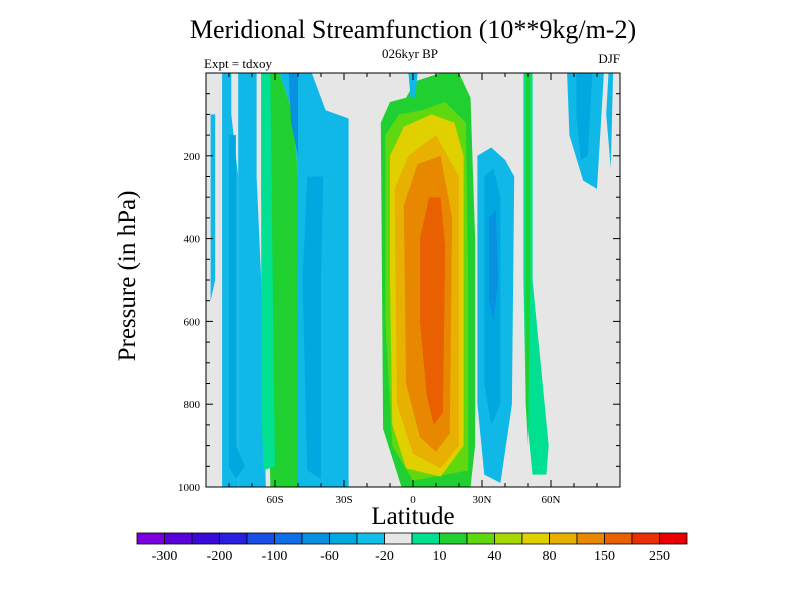 This screenshot has height=600, width=800. What do you see at coordinates (413, 500) in the screenshot?
I see `x-tick-label: 0` at bounding box center [413, 500].